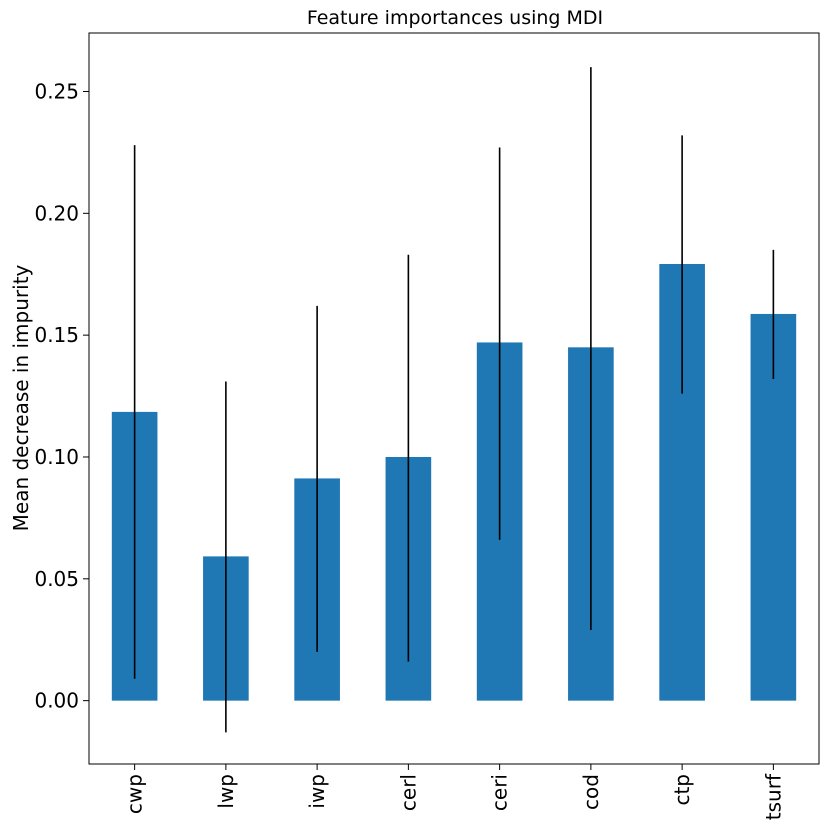 This screenshot has height=834, width=830. I want to click on x-tick-label-lwp: lwp, so click(226, 791).